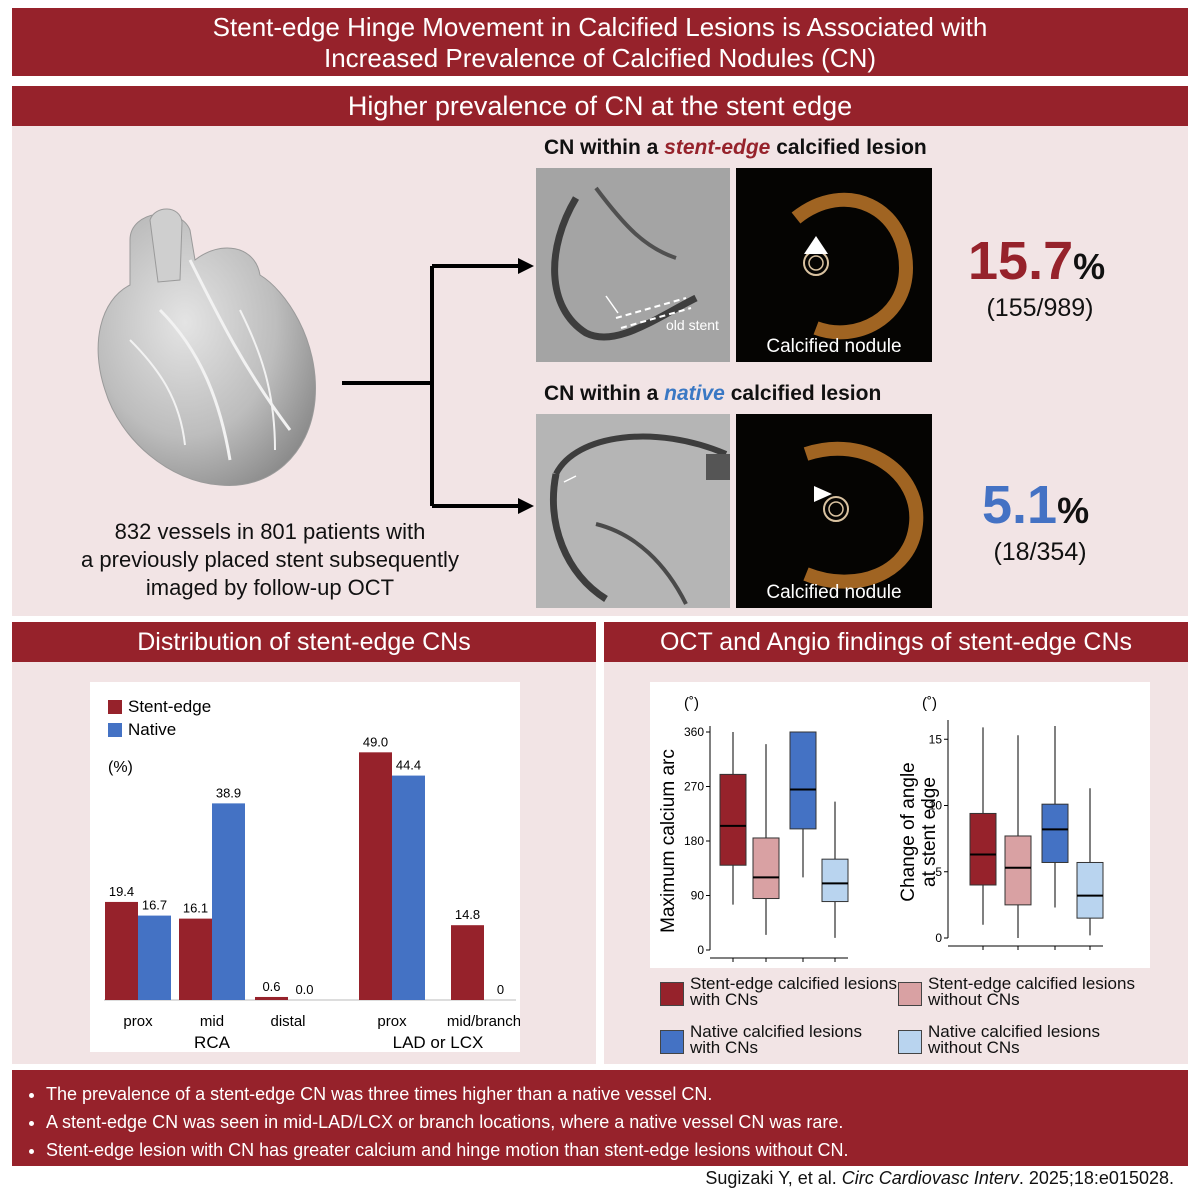 Image resolution: width=1200 pixels, height=1200 pixels. I want to click on legend-label-native: Native, so click(152, 729).